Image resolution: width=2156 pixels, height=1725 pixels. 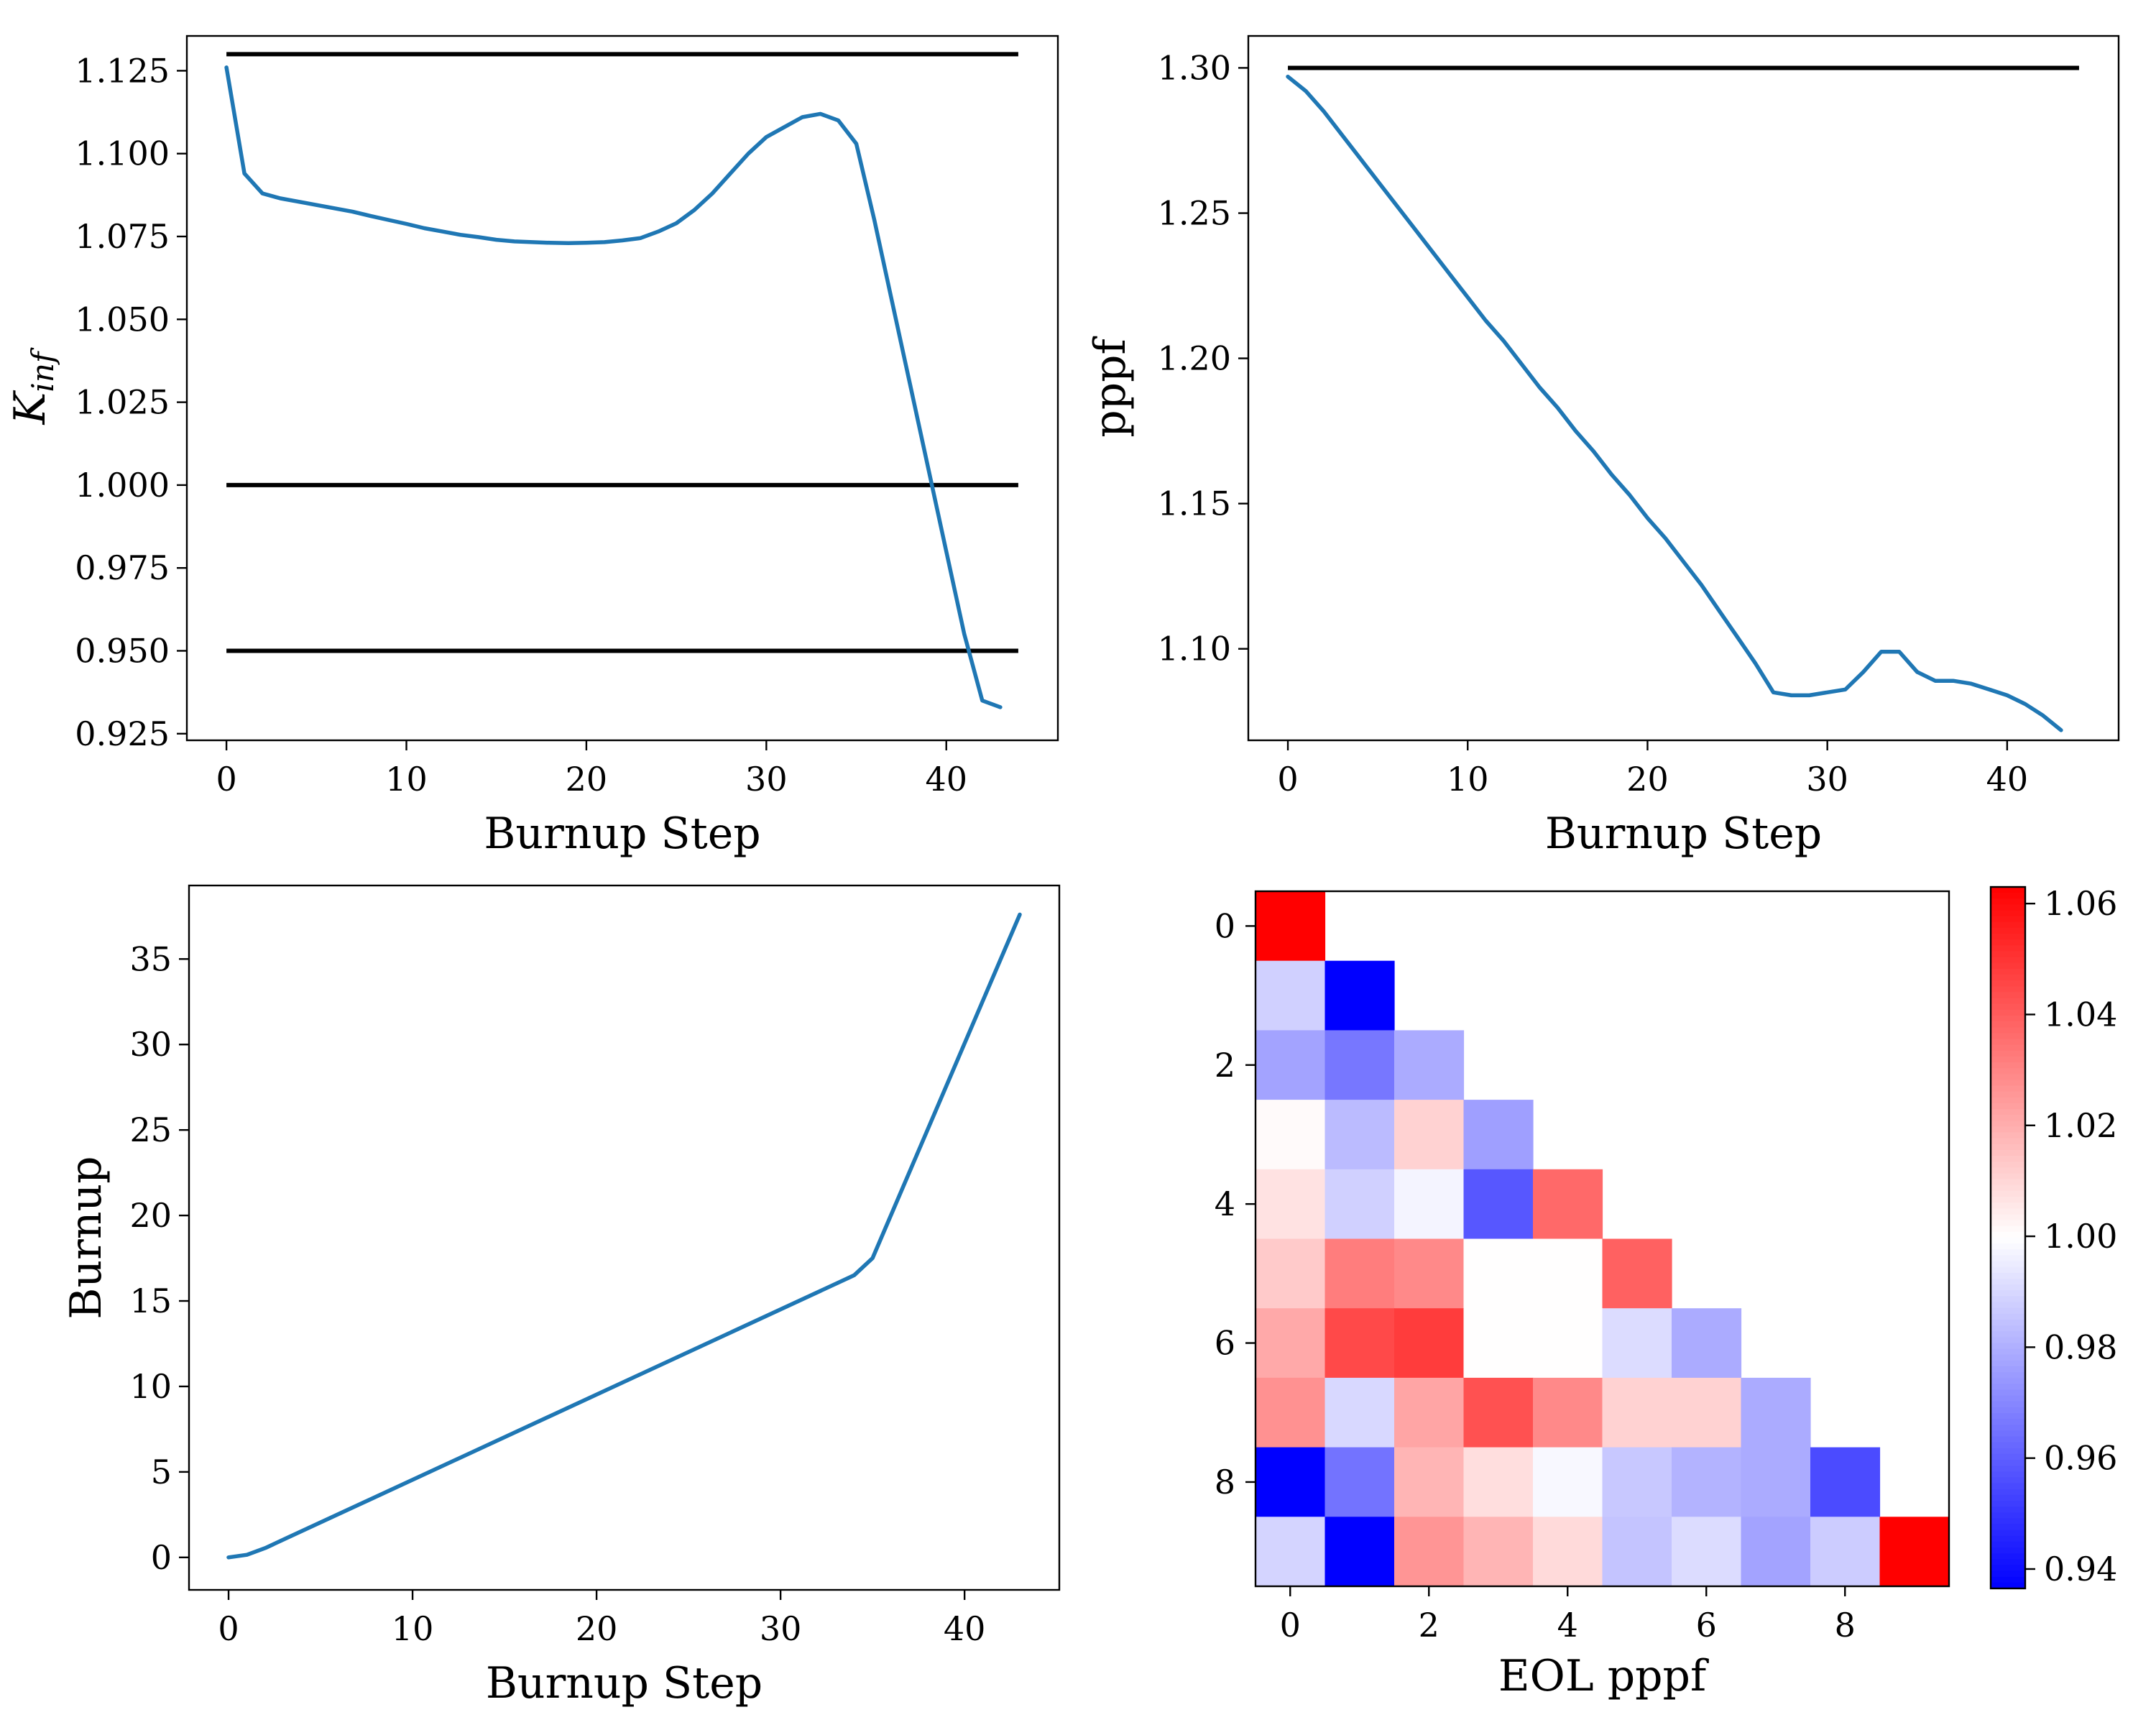 What do you see at coordinates (150, 1301) in the screenshot?
I see `burnup-y-tick-label: 15` at bounding box center [150, 1301].